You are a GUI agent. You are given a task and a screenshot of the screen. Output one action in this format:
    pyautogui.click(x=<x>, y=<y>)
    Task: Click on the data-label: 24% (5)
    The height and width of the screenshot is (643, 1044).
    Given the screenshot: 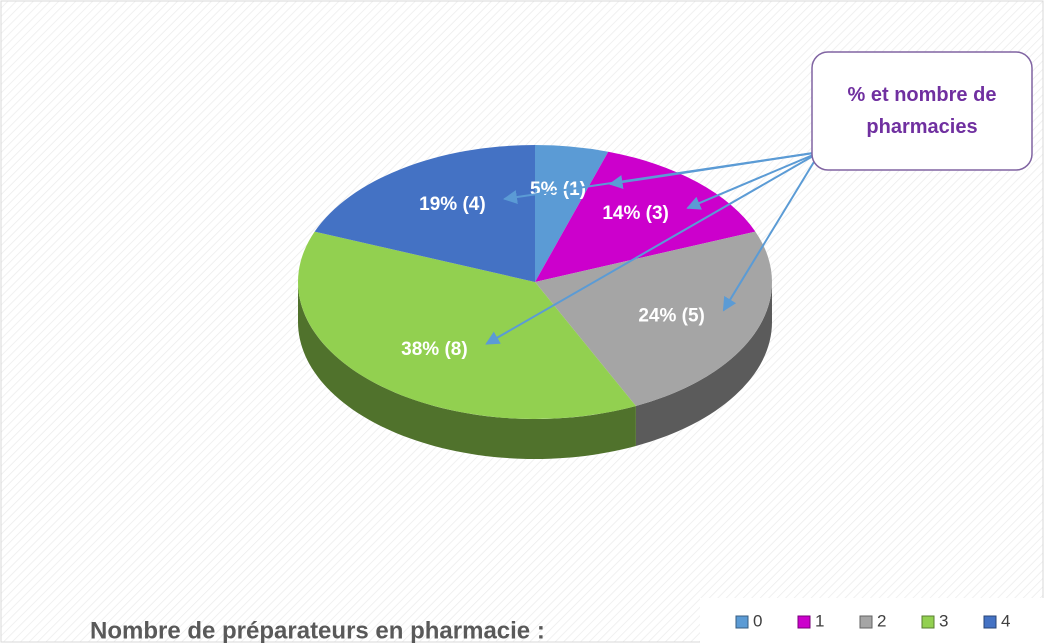 What is the action you would take?
    pyautogui.click(x=671, y=315)
    